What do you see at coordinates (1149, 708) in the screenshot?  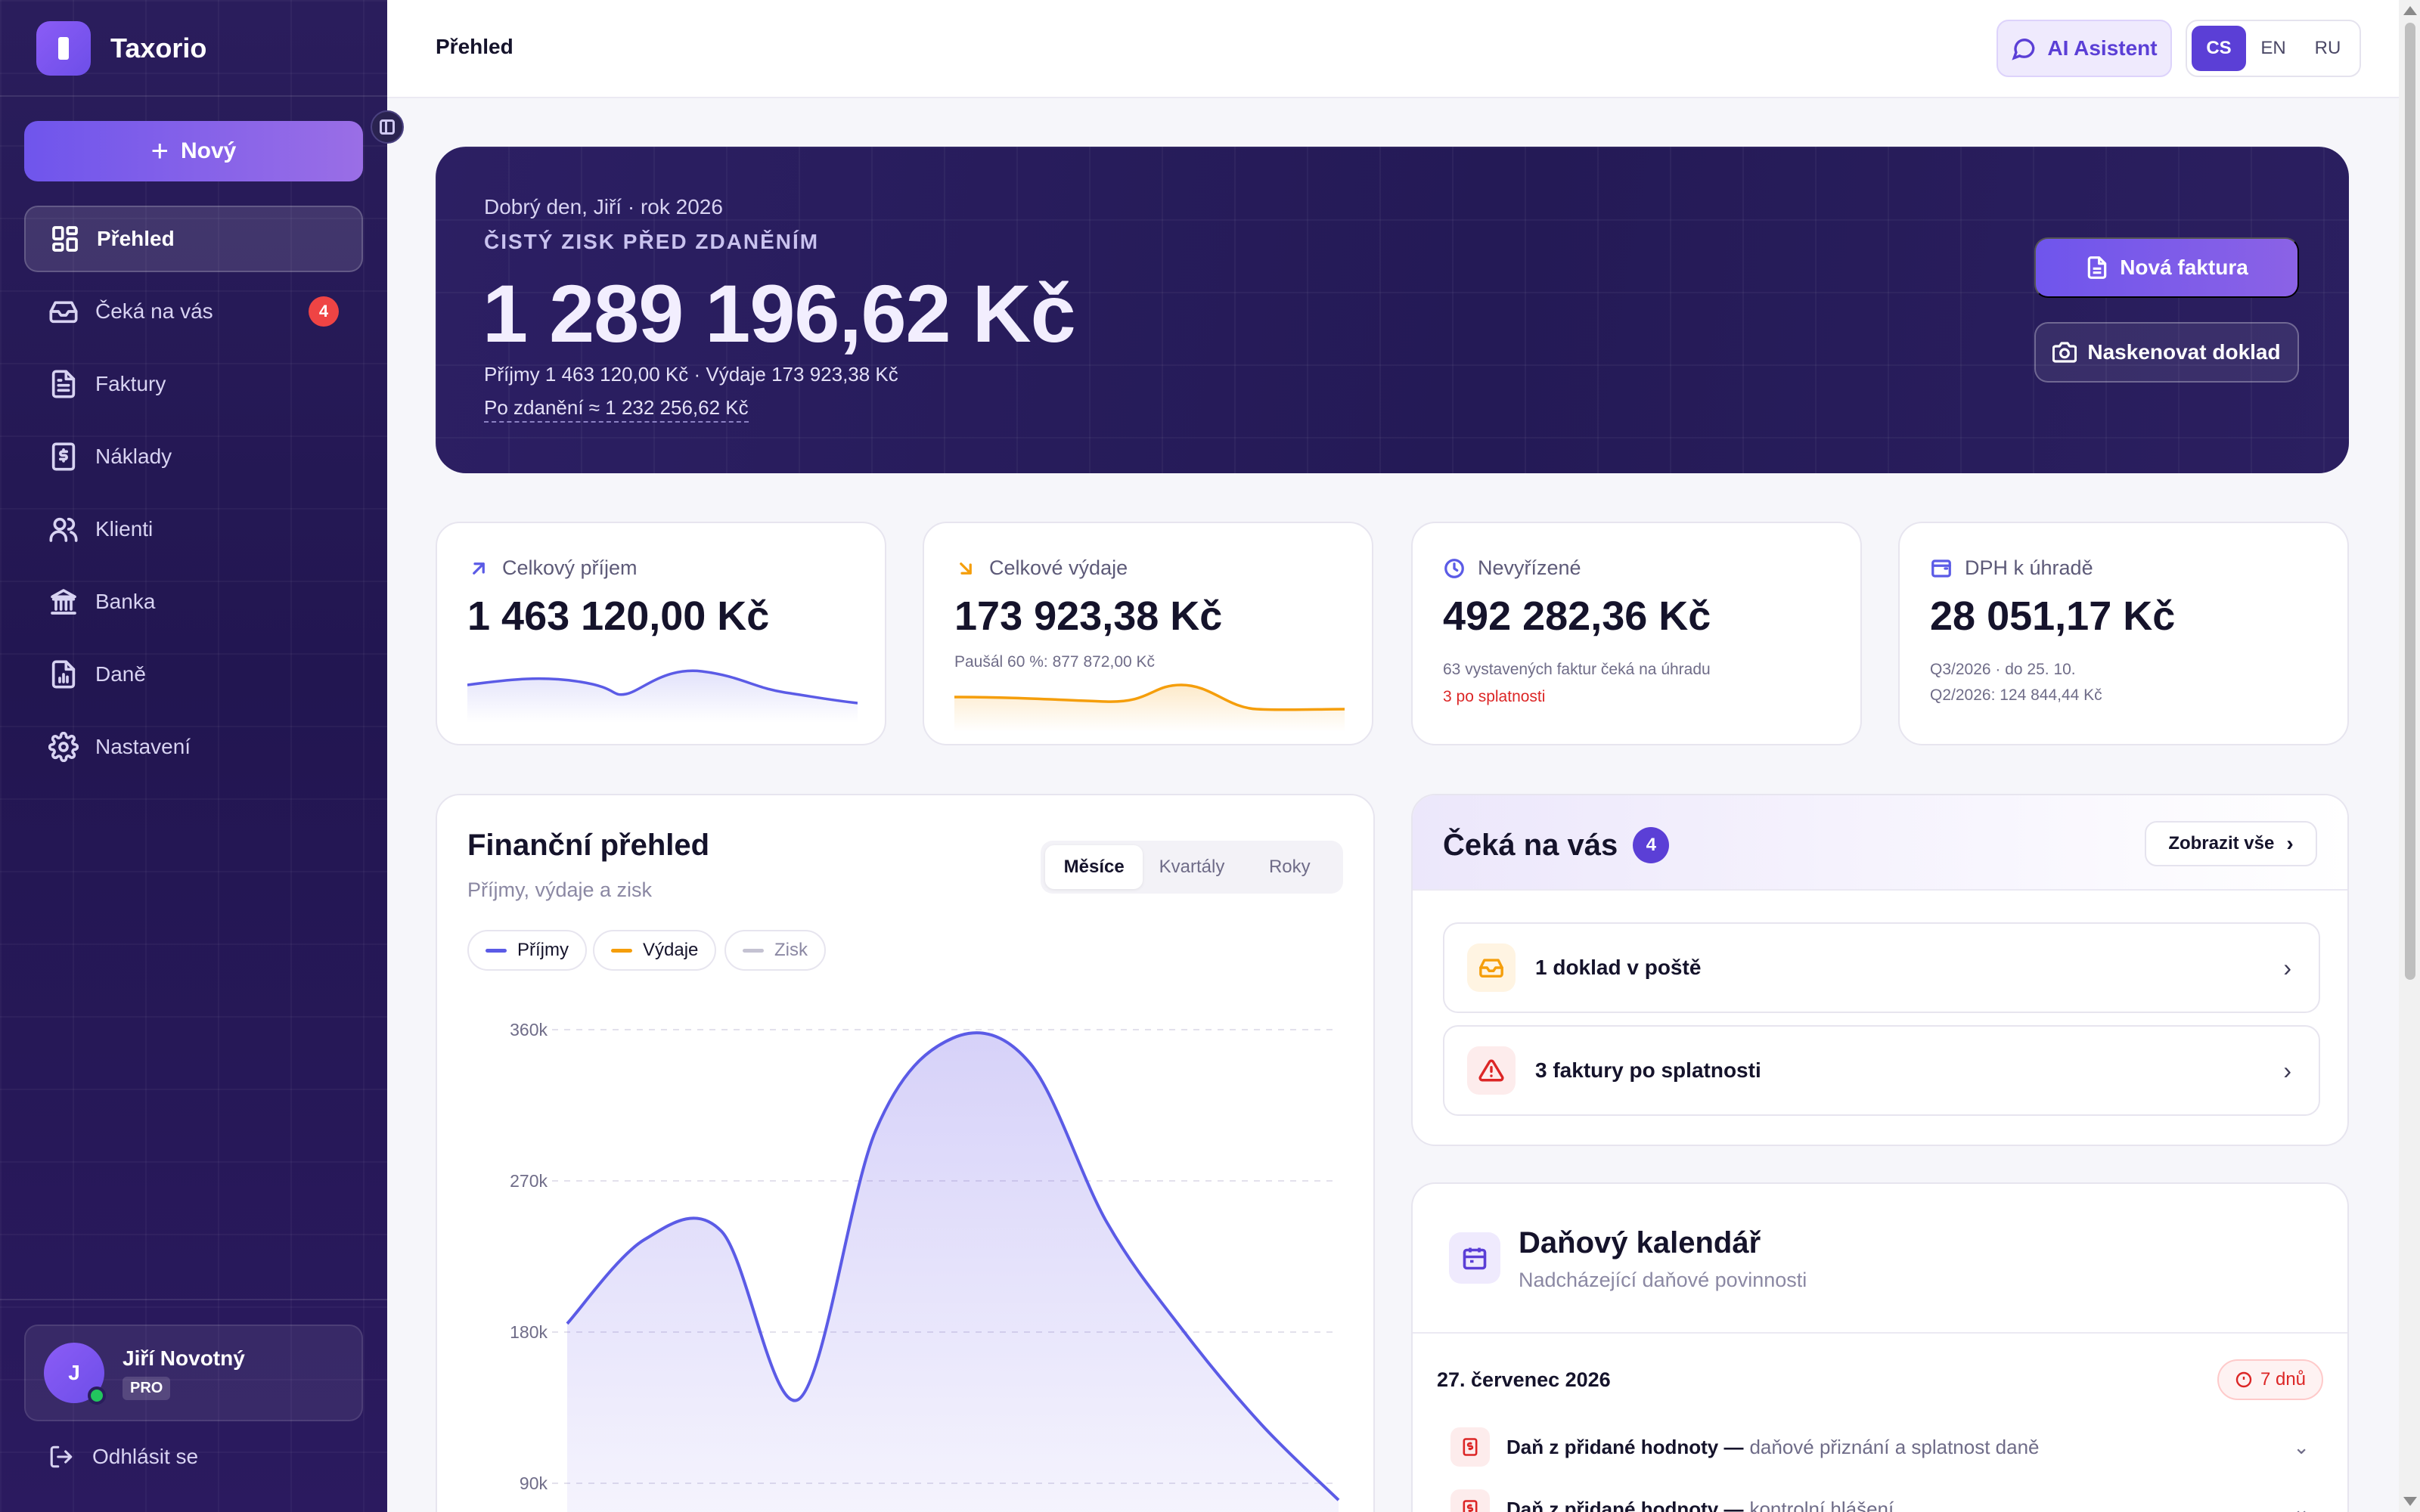 I see `expenses-sparkline` at bounding box center [1149, 708].